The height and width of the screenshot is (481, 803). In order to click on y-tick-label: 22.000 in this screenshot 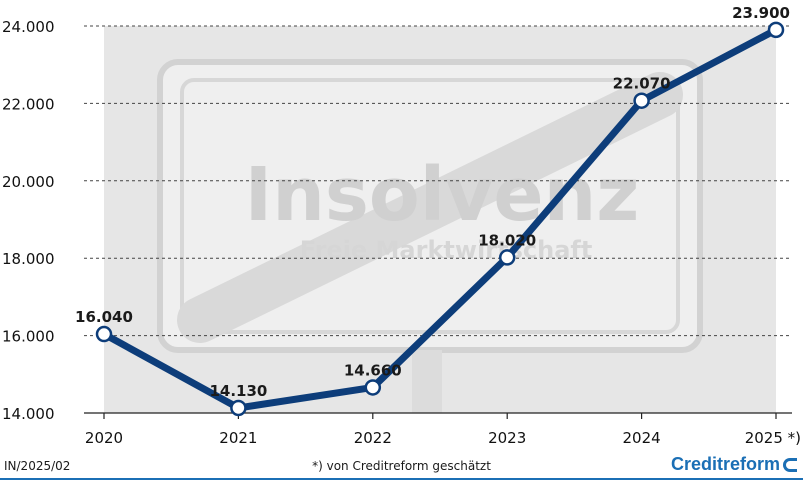, I will do `click(28, 104)`.